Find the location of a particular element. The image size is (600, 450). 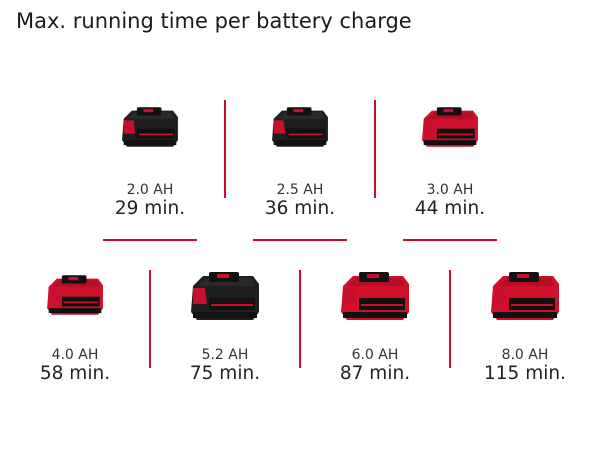

battery-item: 8.0 AH 115 min. is located at coordinates (525, 366).